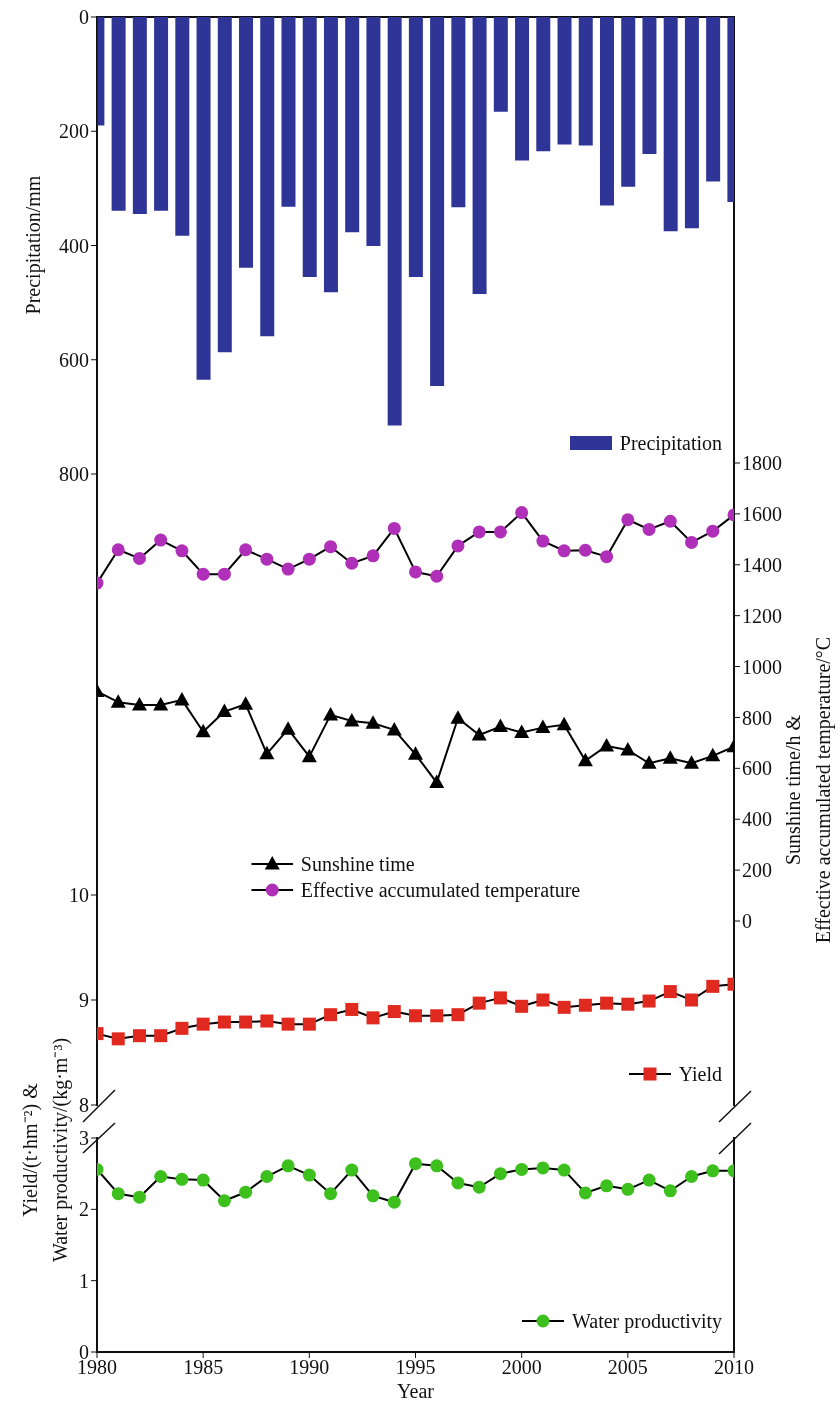 The image size is (840, 1404). I want to click on legend-label: Sunshine time, so click(357, 864).